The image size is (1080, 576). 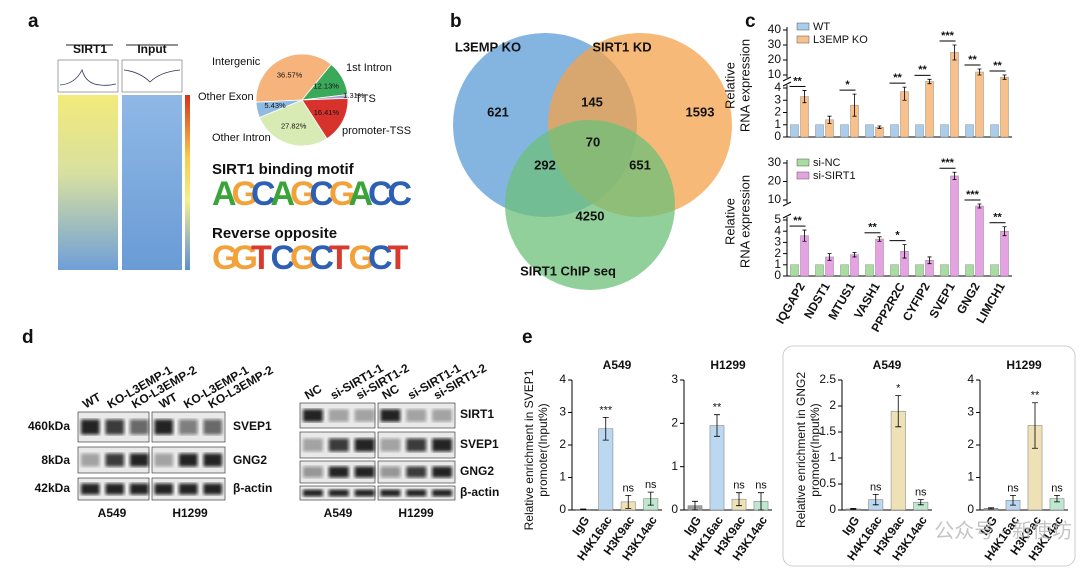 I want to click on motif-letter: G, so click(x=245, y=258).